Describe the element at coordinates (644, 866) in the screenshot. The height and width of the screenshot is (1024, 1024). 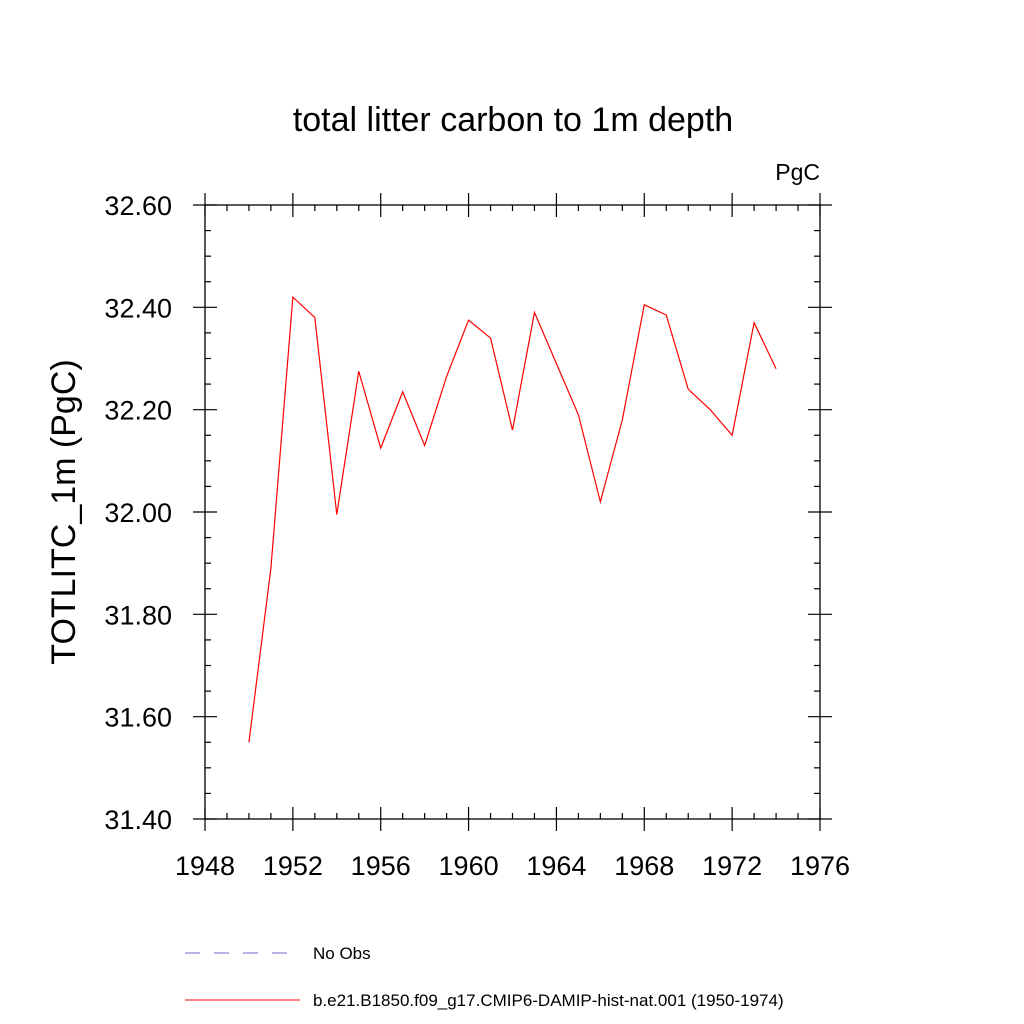
I see `x-tick-label: 1968` at that location.